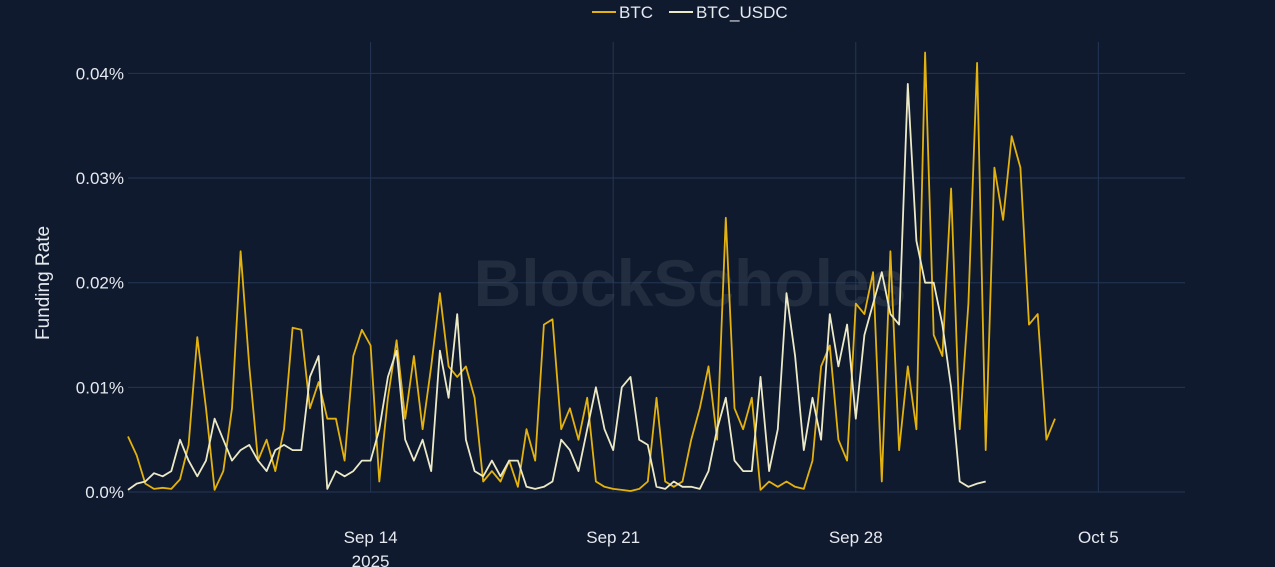  What do you see at coordinates (856, 537) in the screenshot?
I see `x-tick-label: Sep 28` at bounding box center [856, 537].